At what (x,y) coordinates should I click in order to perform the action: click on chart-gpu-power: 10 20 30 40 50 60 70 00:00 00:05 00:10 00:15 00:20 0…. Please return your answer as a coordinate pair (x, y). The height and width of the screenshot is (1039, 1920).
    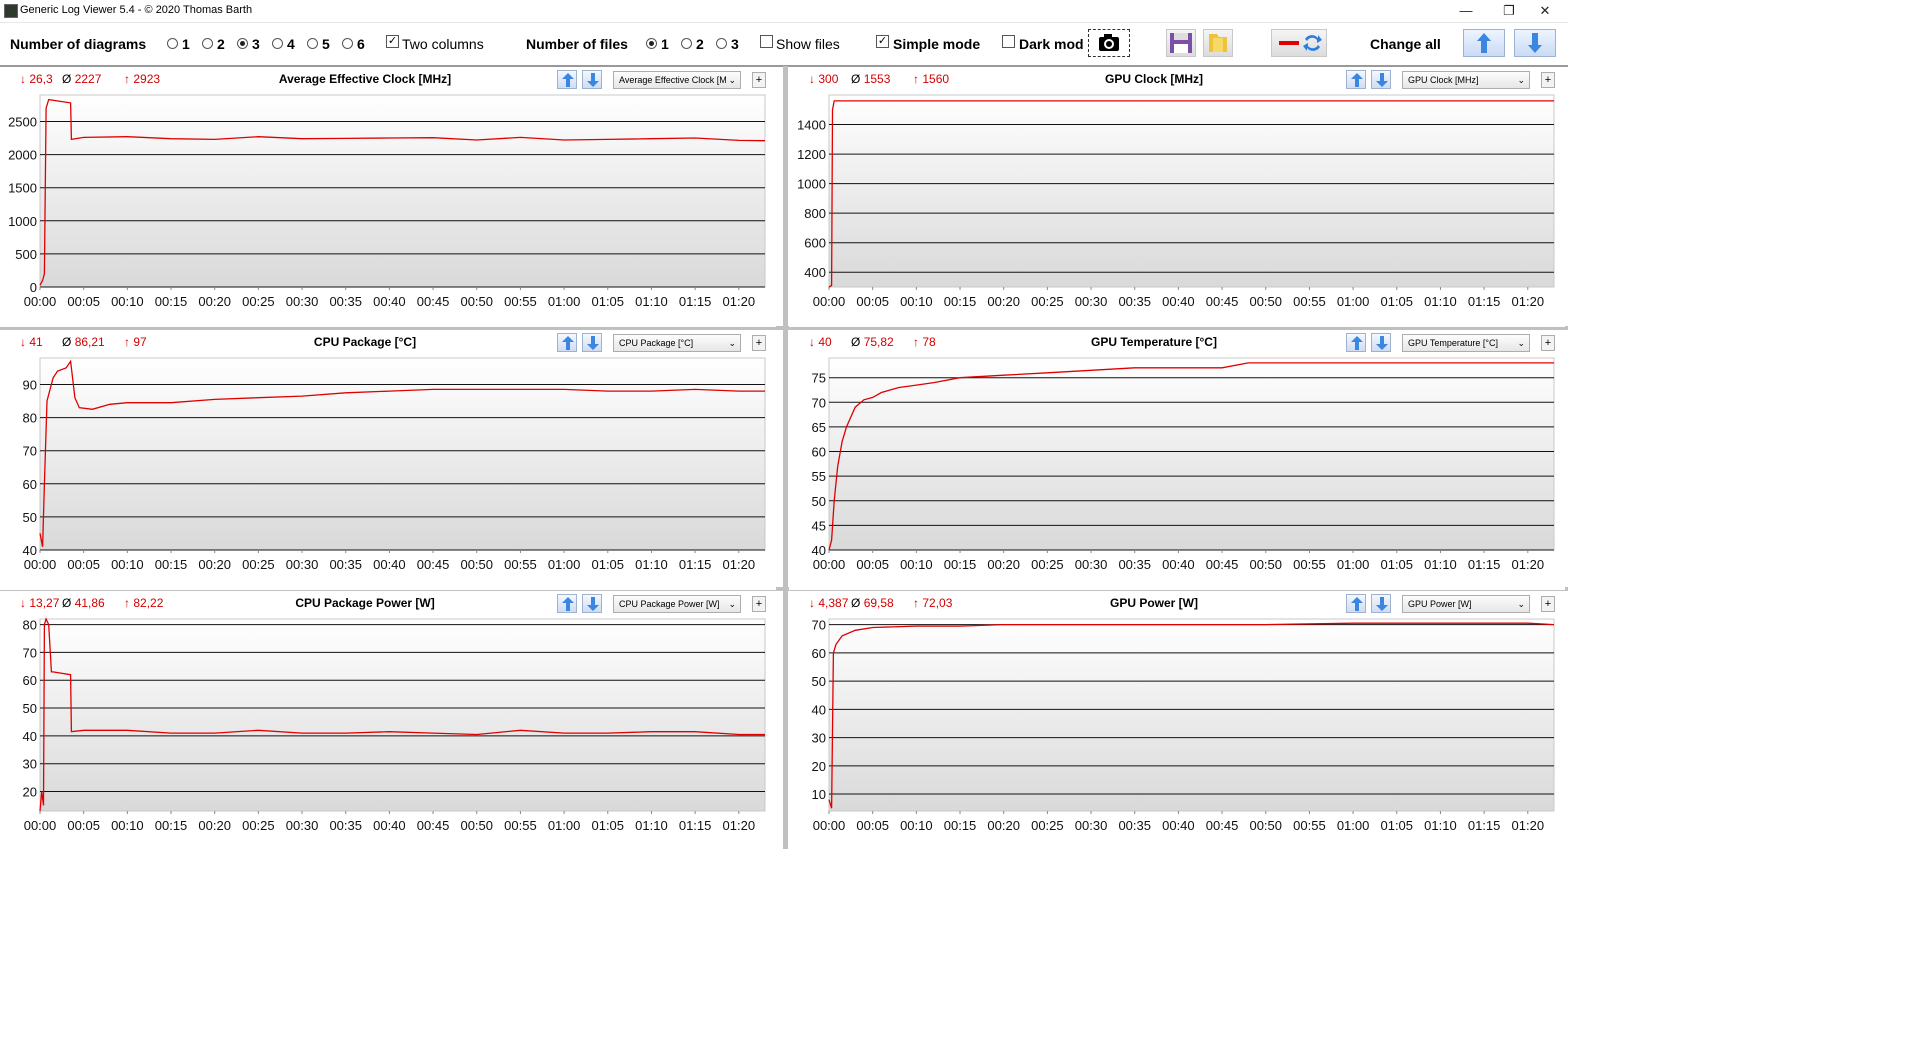
    Looking at the image, I should click on (1183, 725).